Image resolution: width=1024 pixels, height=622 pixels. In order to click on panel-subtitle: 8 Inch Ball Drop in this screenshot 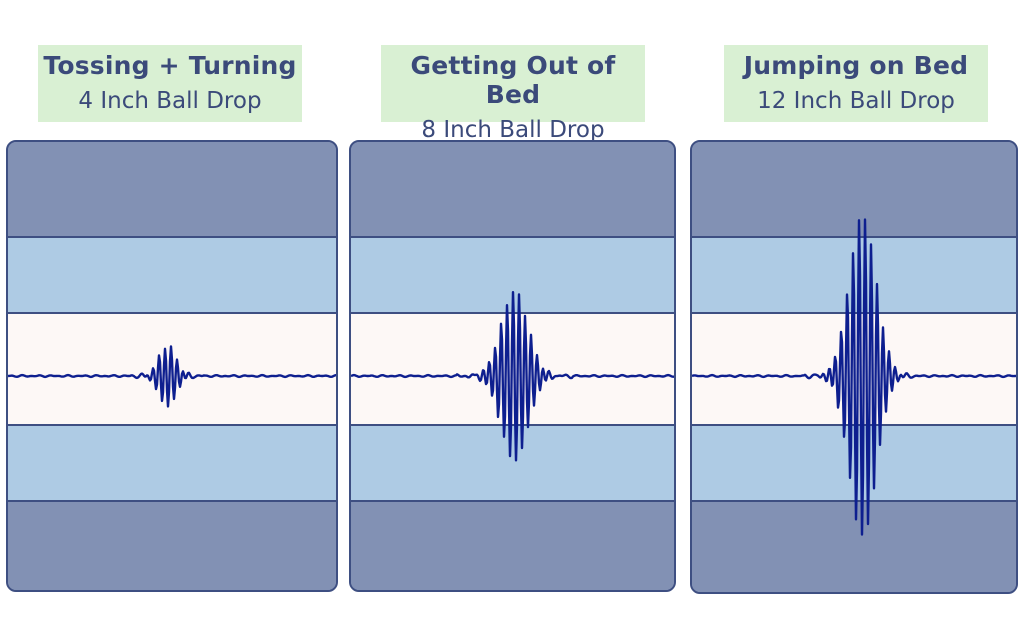, I will do `click(513, 130)`.